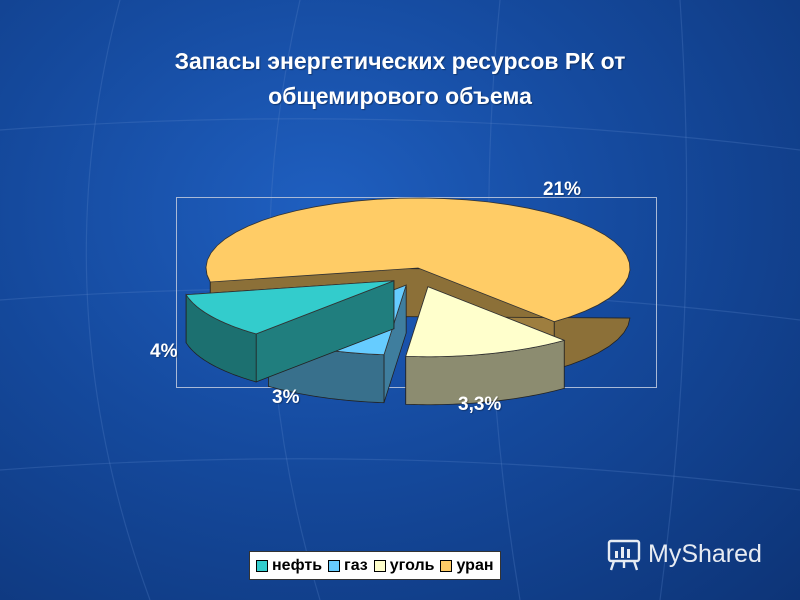 This screenshot has height=600, width=800. I want to click on pie-slice-neft, so click(290, 307).